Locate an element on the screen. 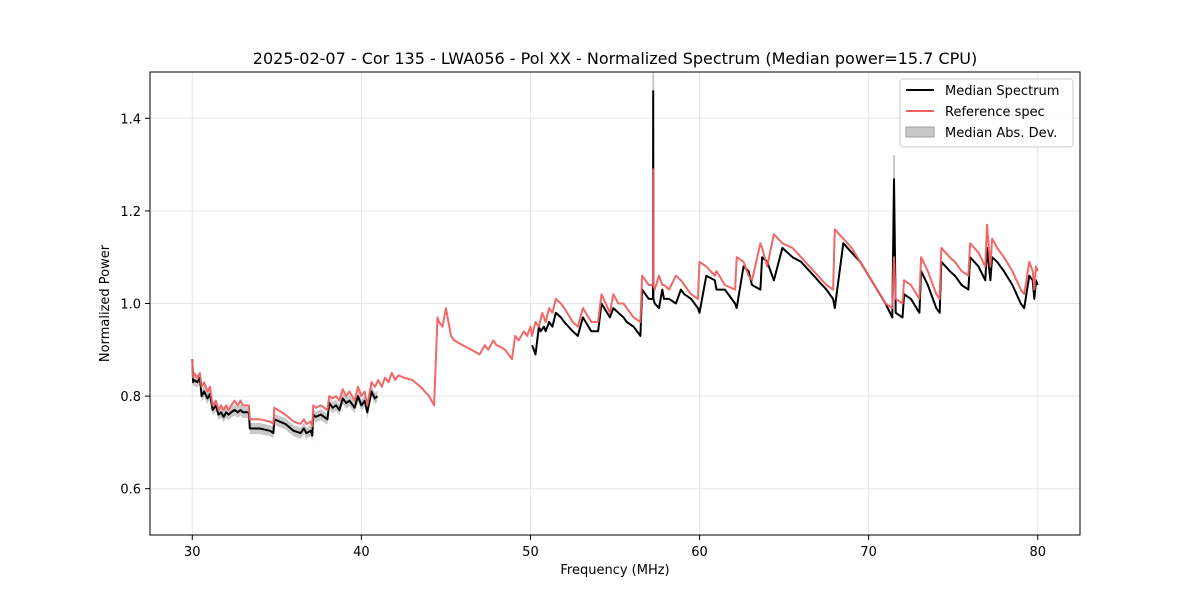  y-tick-label: 0.8 is located at coordinates (130, 397).